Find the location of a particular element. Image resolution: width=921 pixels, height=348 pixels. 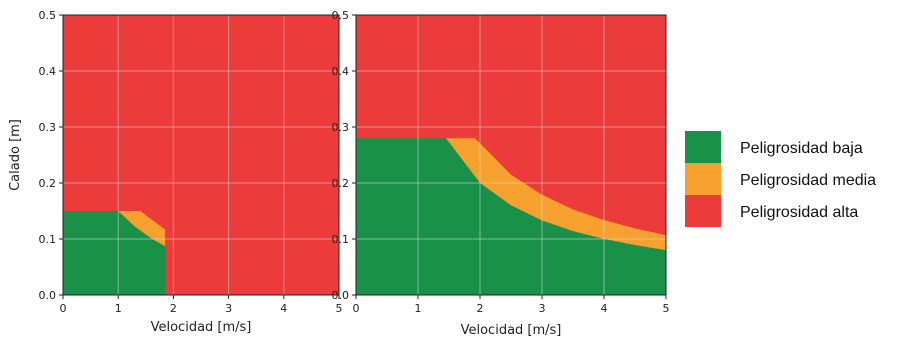

legend-swatch-high is located at coordinates (703, 211).